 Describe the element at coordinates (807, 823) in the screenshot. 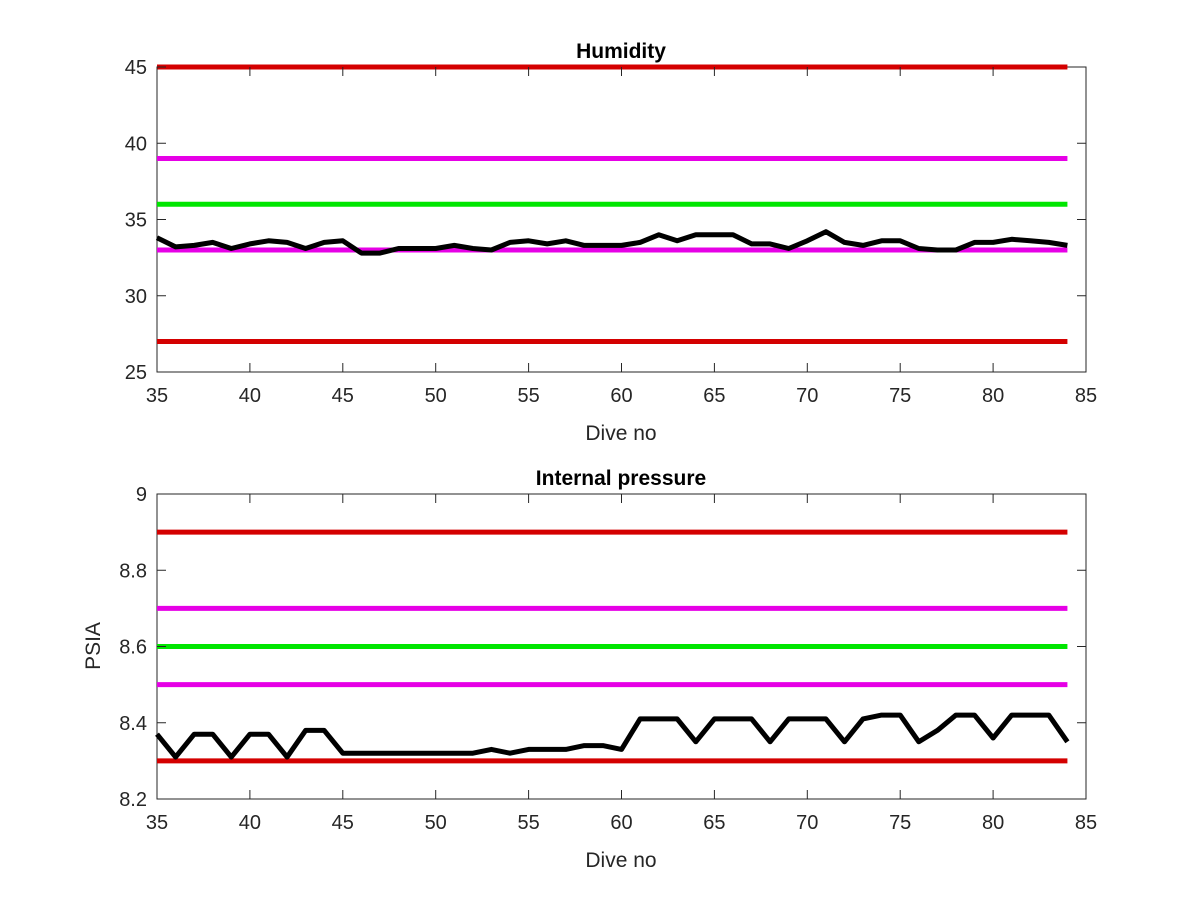

I see `pressure-x-tick-label: 70` at that location.